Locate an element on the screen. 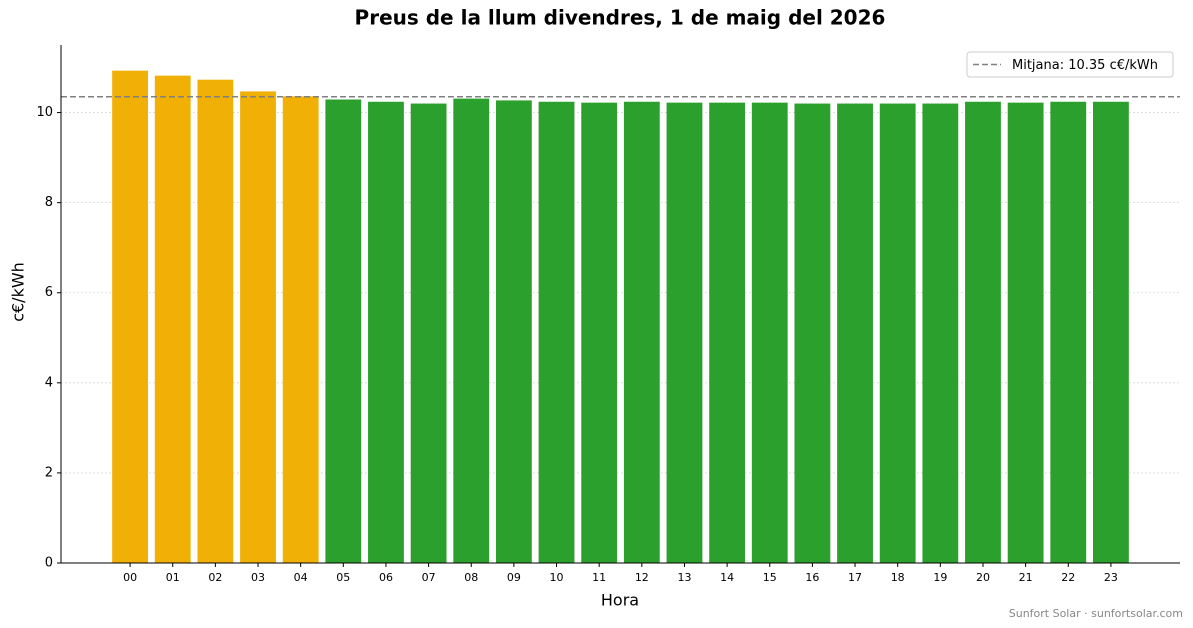 This screenshot has height=628, width=1193. x-tick-label: 08 is located at coordinates (471, 577).